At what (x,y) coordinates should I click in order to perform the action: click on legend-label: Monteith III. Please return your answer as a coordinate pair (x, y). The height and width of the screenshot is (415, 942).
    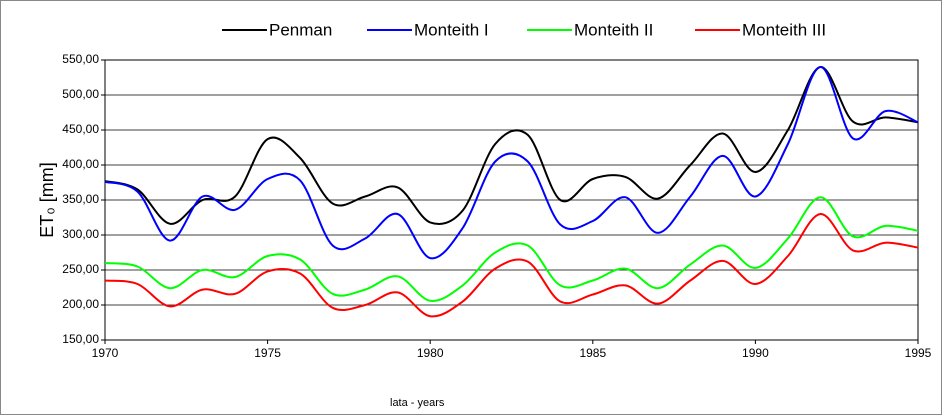
    Looking at the image, I should click on (784, 29).